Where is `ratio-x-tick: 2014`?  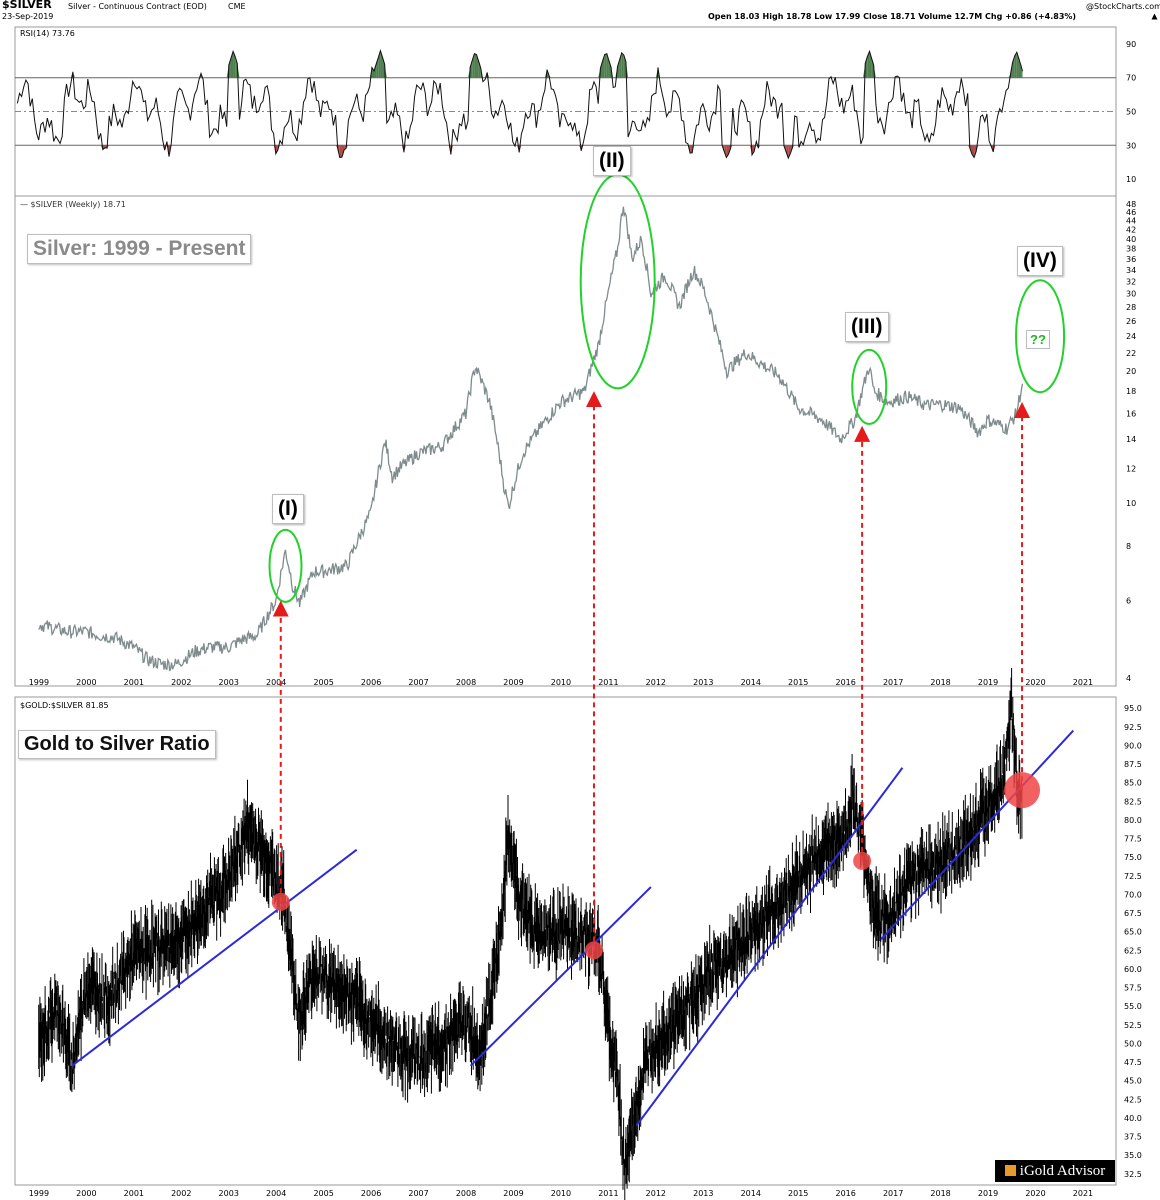
ratio-x-tick: 2014 is located at coordinates (751, 1193).